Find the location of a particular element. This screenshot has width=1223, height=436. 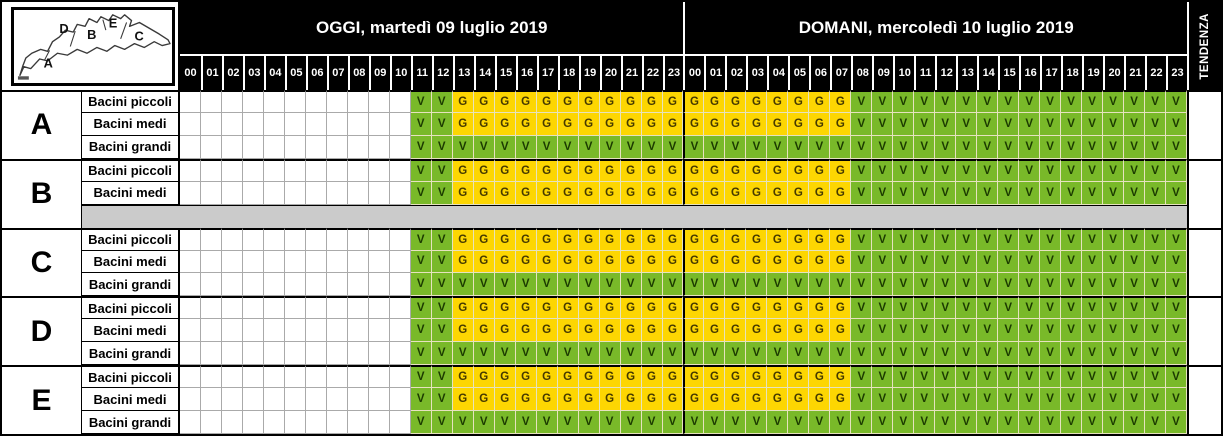

hour-header-cell: 02 is located at coordinates (232, 72).